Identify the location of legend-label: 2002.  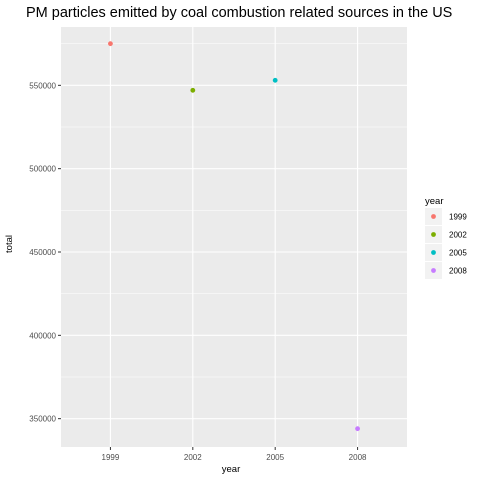
(458, 235).